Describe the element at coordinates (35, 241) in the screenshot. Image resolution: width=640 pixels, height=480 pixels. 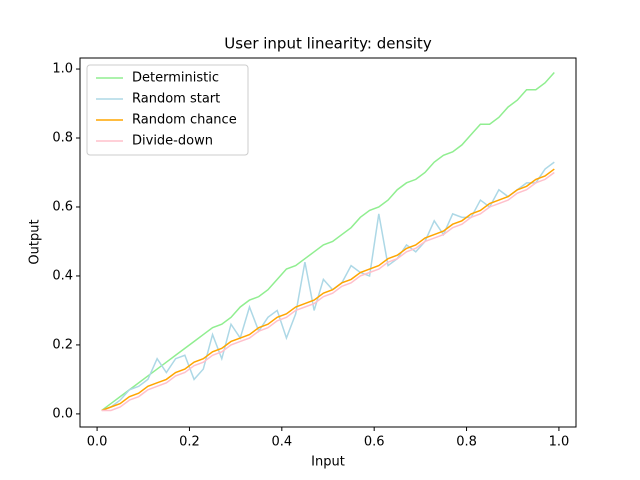
I see `y-axis-label: Output` at that location.